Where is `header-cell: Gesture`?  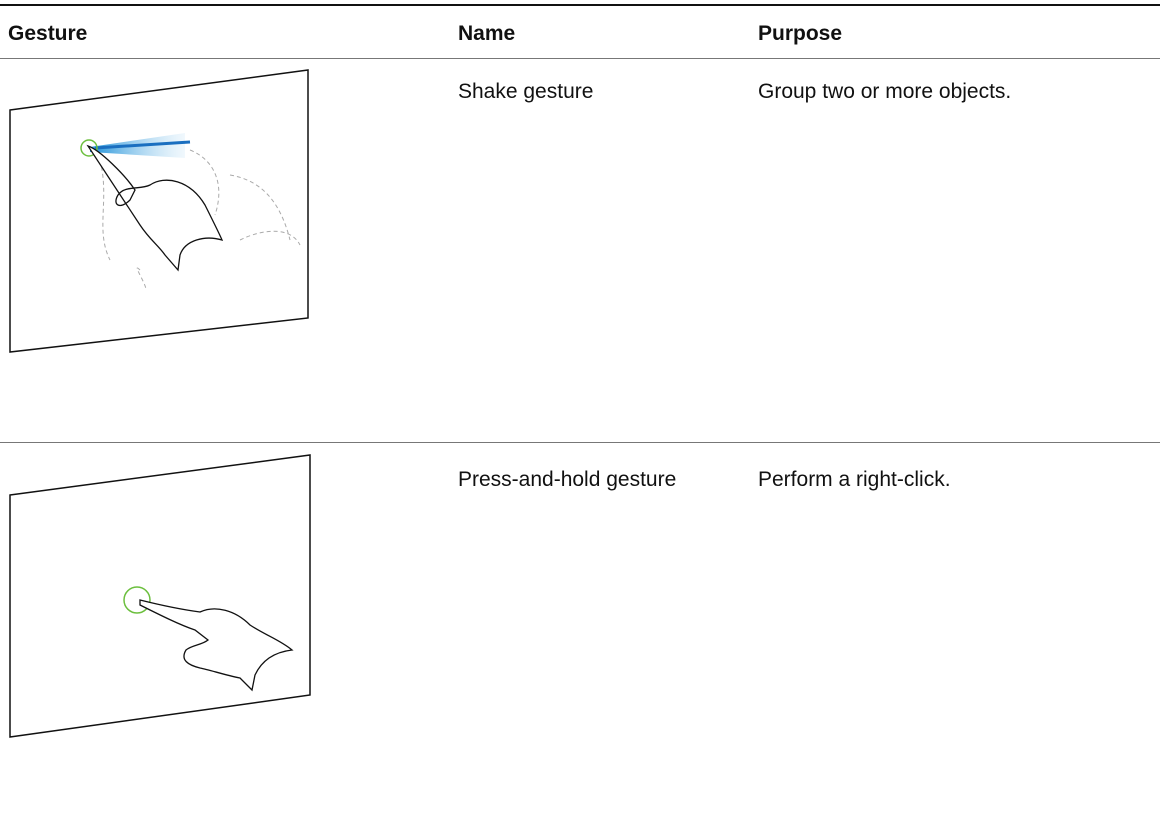
header-cell: Gesture is located at coordinates (48, 33).